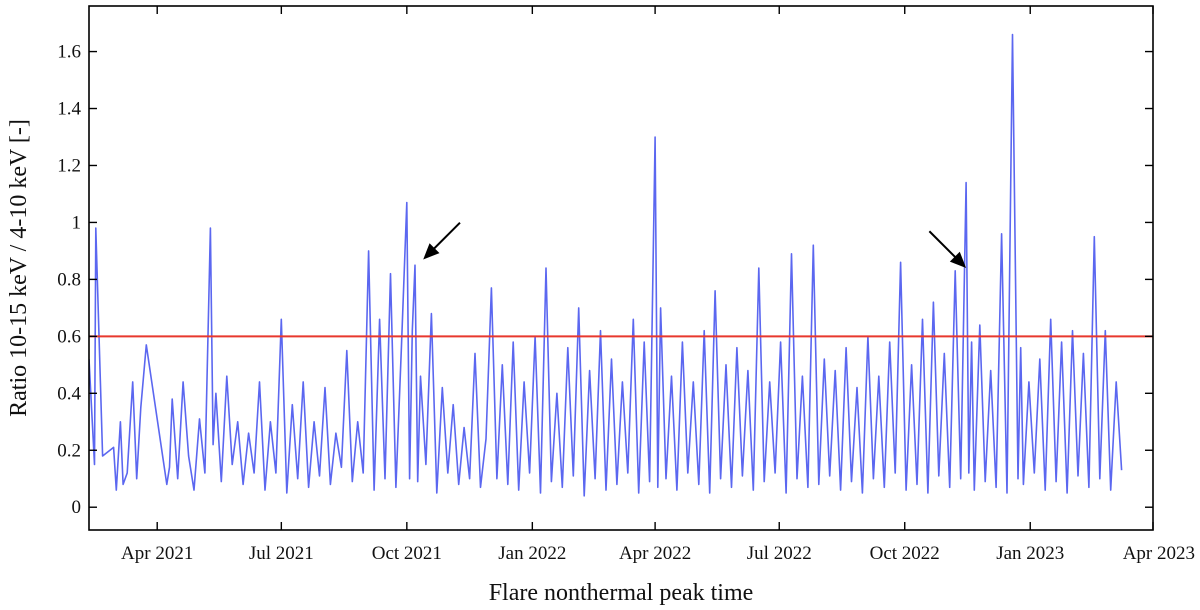 The image size is (1200, 610). I want to click on y-tick-label: 1.6, so click(69, 52).